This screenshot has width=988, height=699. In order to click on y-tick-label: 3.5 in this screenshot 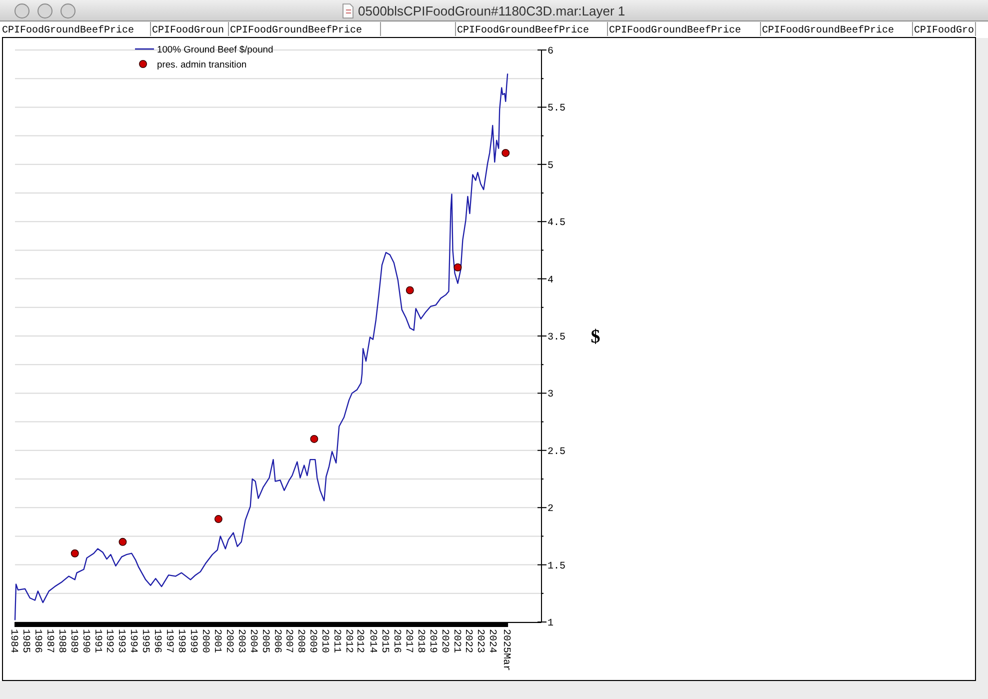, I will do `click(557, 338)`.